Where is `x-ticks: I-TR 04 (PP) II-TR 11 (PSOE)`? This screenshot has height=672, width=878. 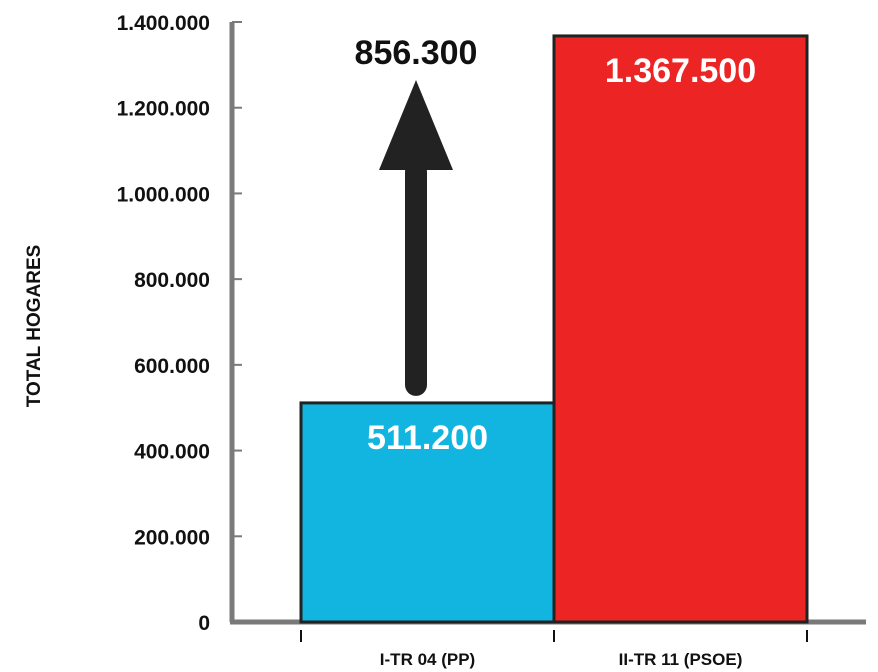 x-ticks: I-TR 04 (PP) II-TR 11 (PSOE) is located at coordinates (554, 649).